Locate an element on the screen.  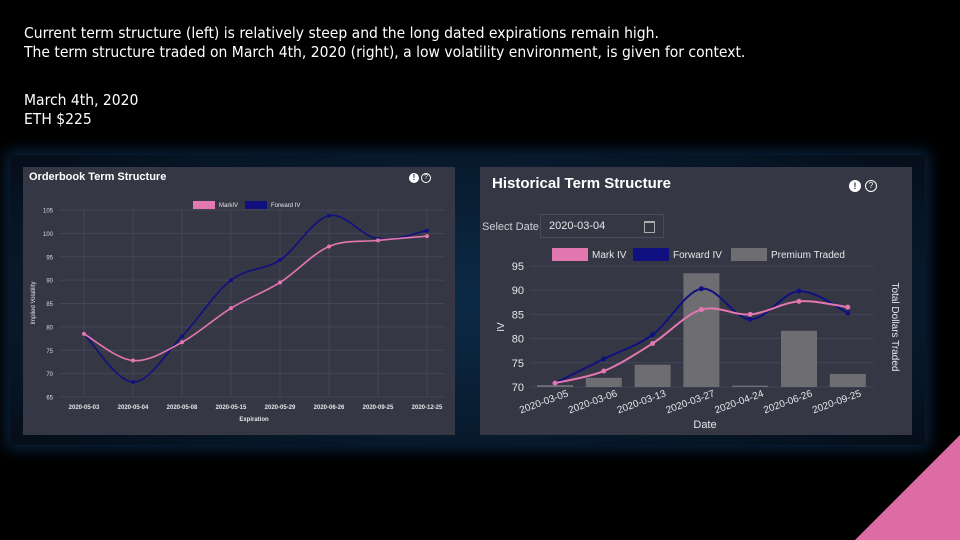
x-tick-label: 2020-05-29 is located at coordinates (280, 408).